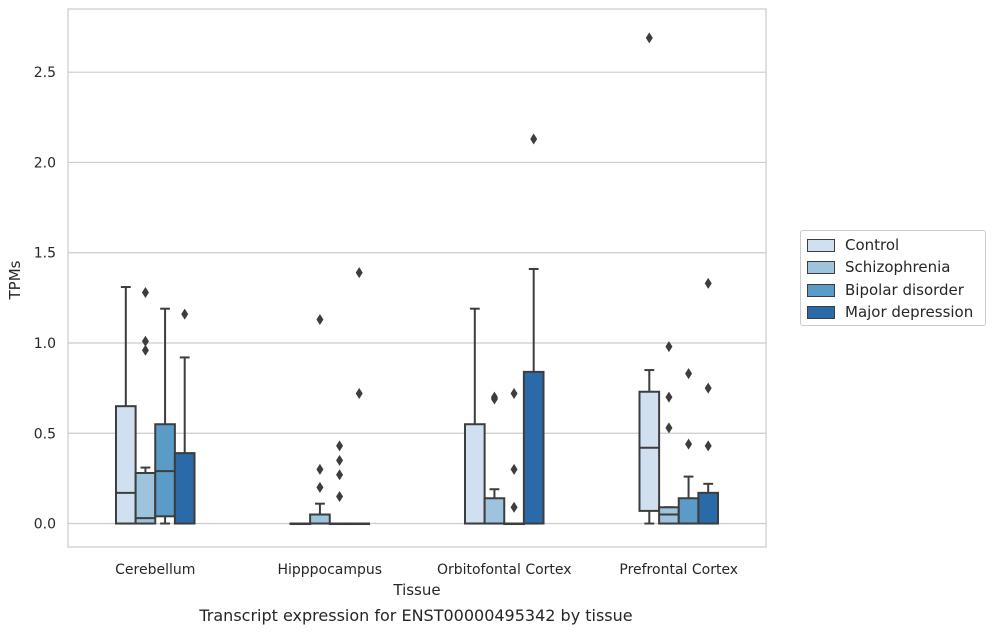 The width and height of the screenshot is (997, 634). What do you see at coordinates (45, 344) in the screenshot?
I see `y-tick-label: 1.0` at bounding box center [45, 344].